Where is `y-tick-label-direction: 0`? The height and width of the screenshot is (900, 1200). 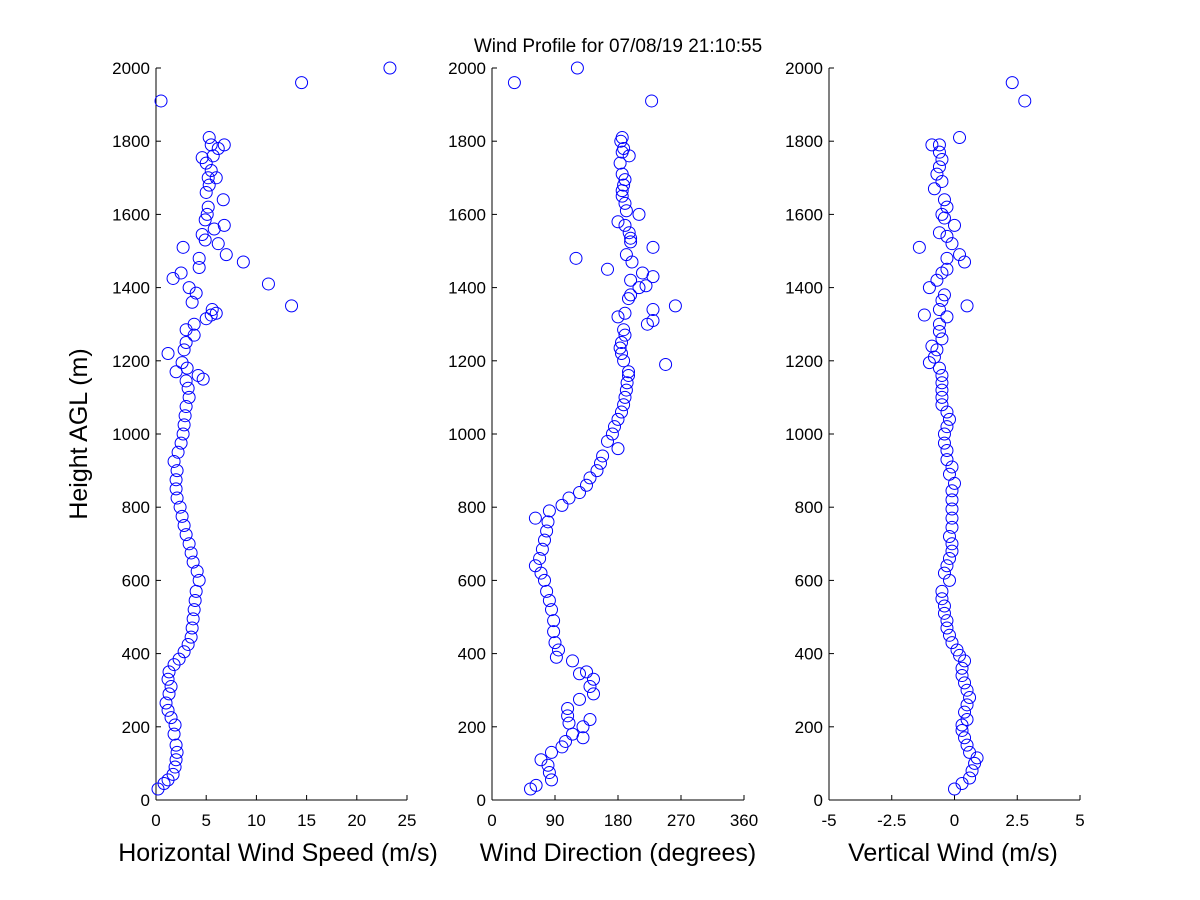
y-tick-label-direction: 0 is located at coordinates (481, 800).